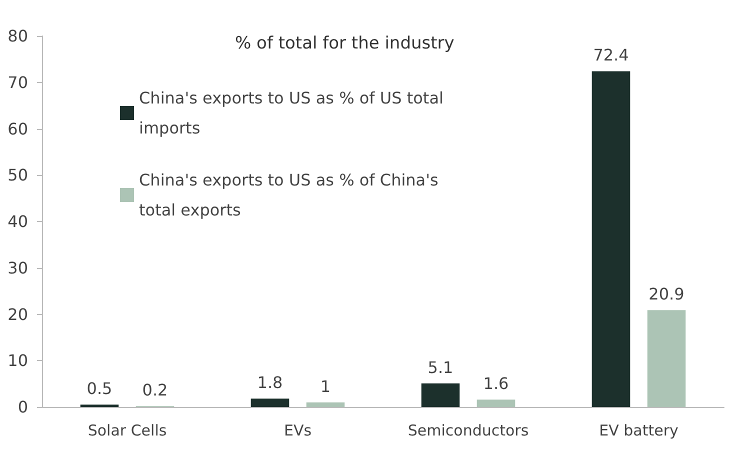 The image size is (736, 457). What do you see at coordinates (270, 382) in the screenshot?
I see `data-label: 1.8` at bounding box center [270, 382].